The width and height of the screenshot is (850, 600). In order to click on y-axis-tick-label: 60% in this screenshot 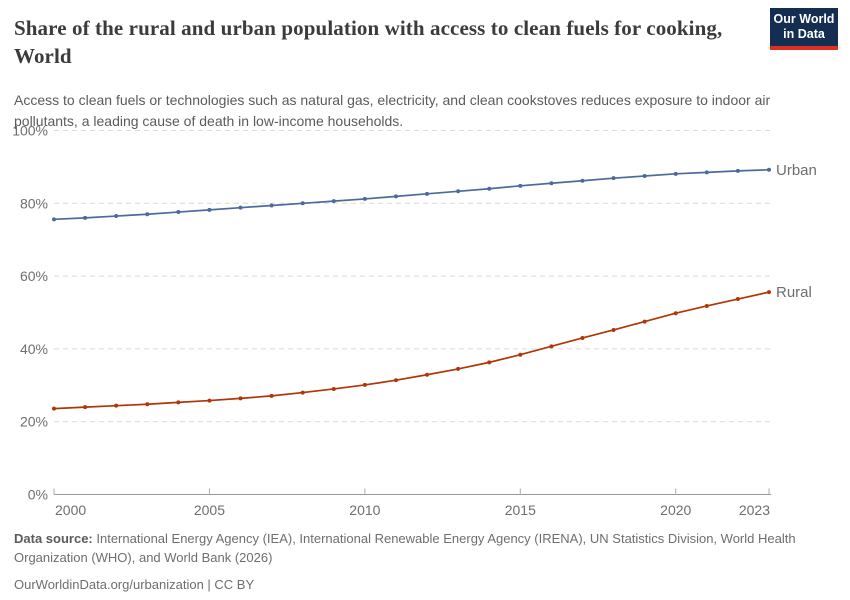, I will do `click(34, 276)`.